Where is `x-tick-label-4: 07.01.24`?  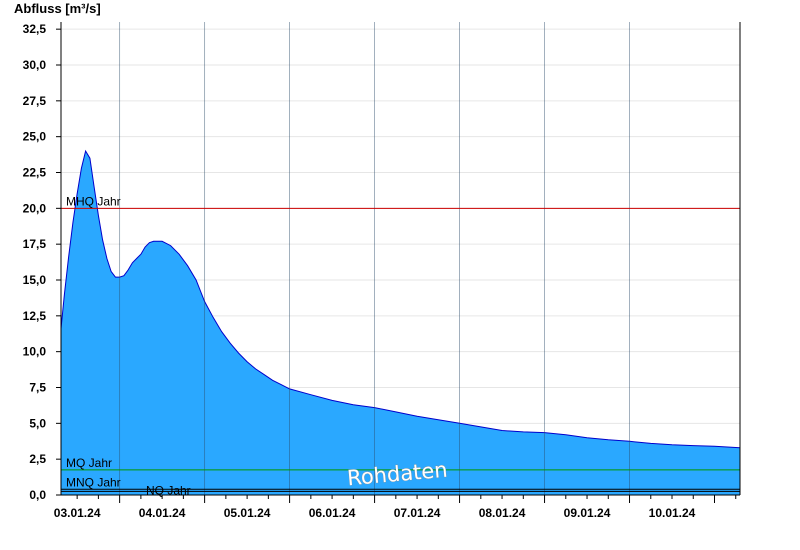
x-tick-label-4: 07.01.24 is located at coordinates (417, 513).